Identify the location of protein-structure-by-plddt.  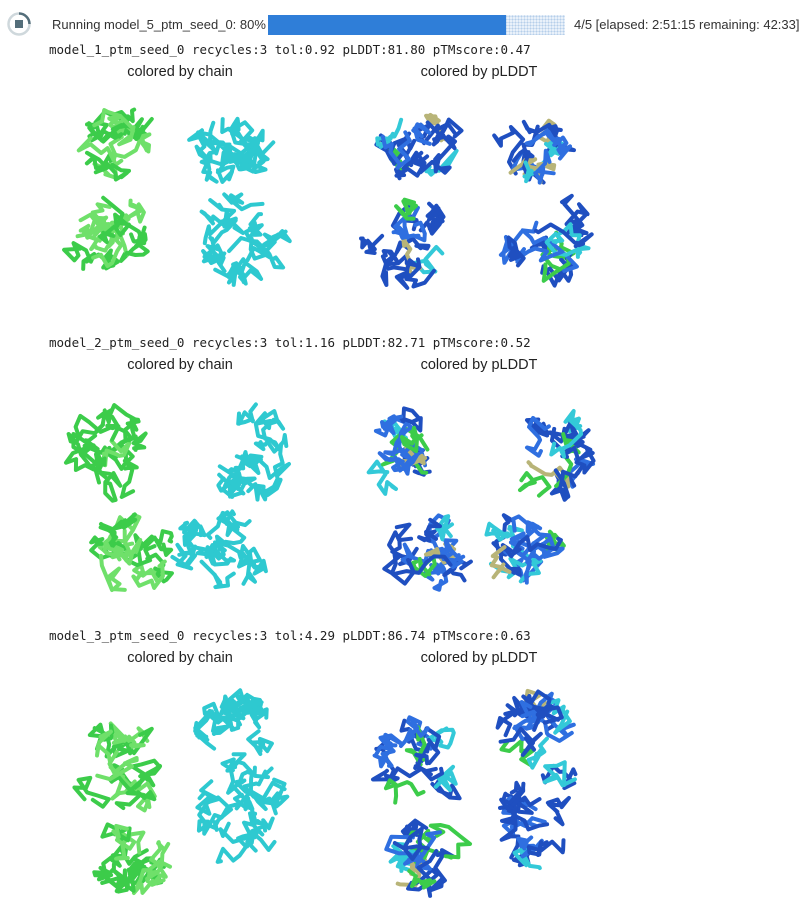
(474, 793).